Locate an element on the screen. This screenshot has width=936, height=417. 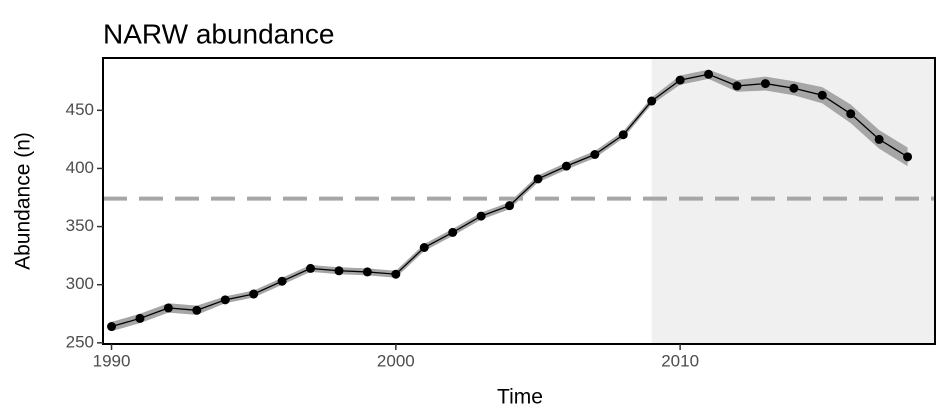
y-tick-label: 300 is located at coordinates (80, 283).